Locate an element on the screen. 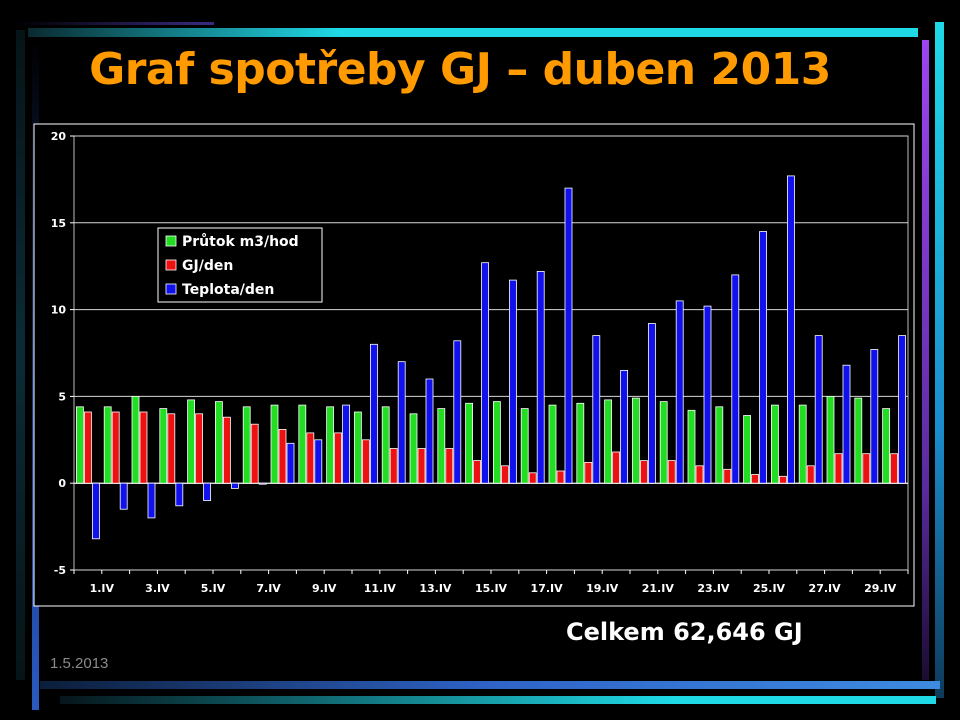 The image size is (960, 720). frame-bar-top-purple is located at coordinates (114, 23).